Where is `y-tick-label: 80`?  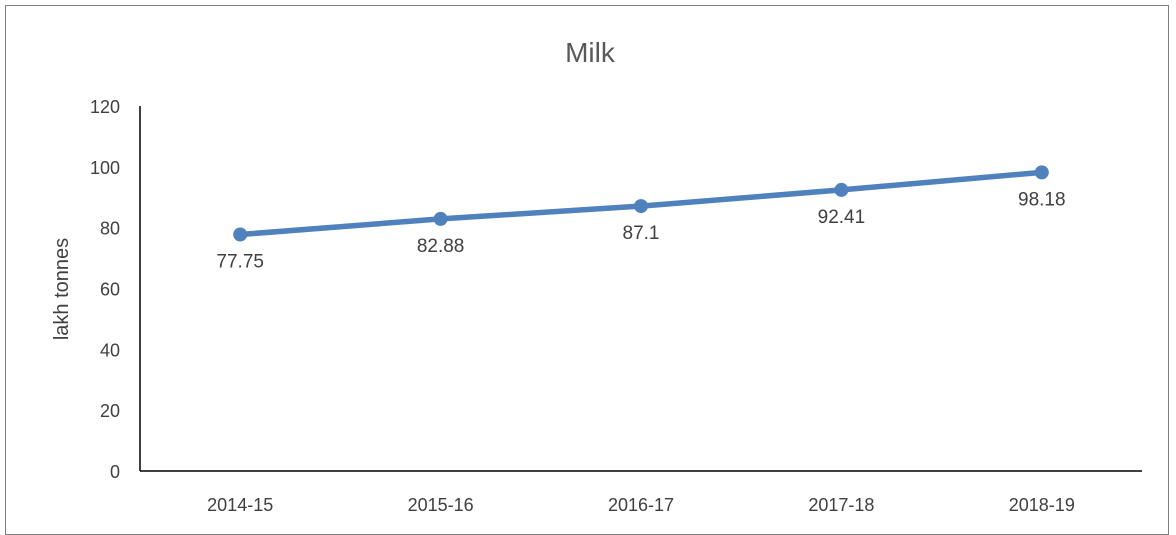
y-tick-label: 80 is located at coordinates (110, 229).